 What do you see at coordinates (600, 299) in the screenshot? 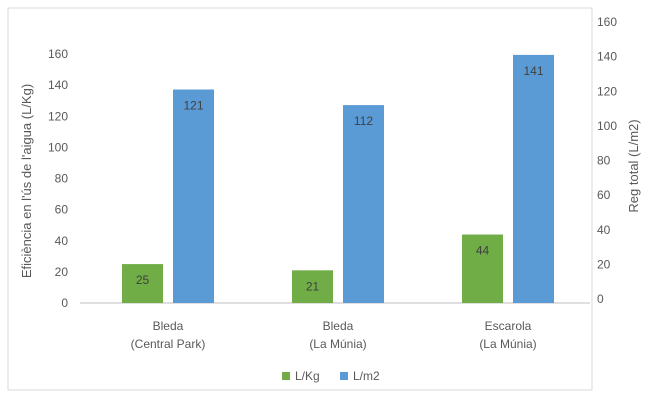
I see `y2-tick-label: 0` at bounding box center [600, 299].